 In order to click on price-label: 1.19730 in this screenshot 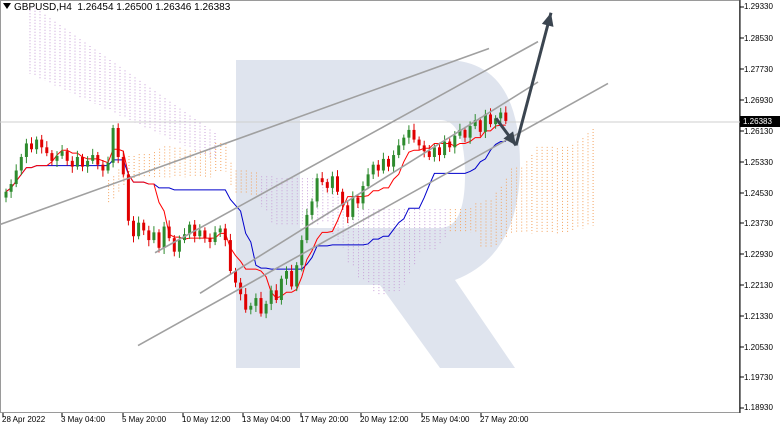, I will do `click(758, 377)`.